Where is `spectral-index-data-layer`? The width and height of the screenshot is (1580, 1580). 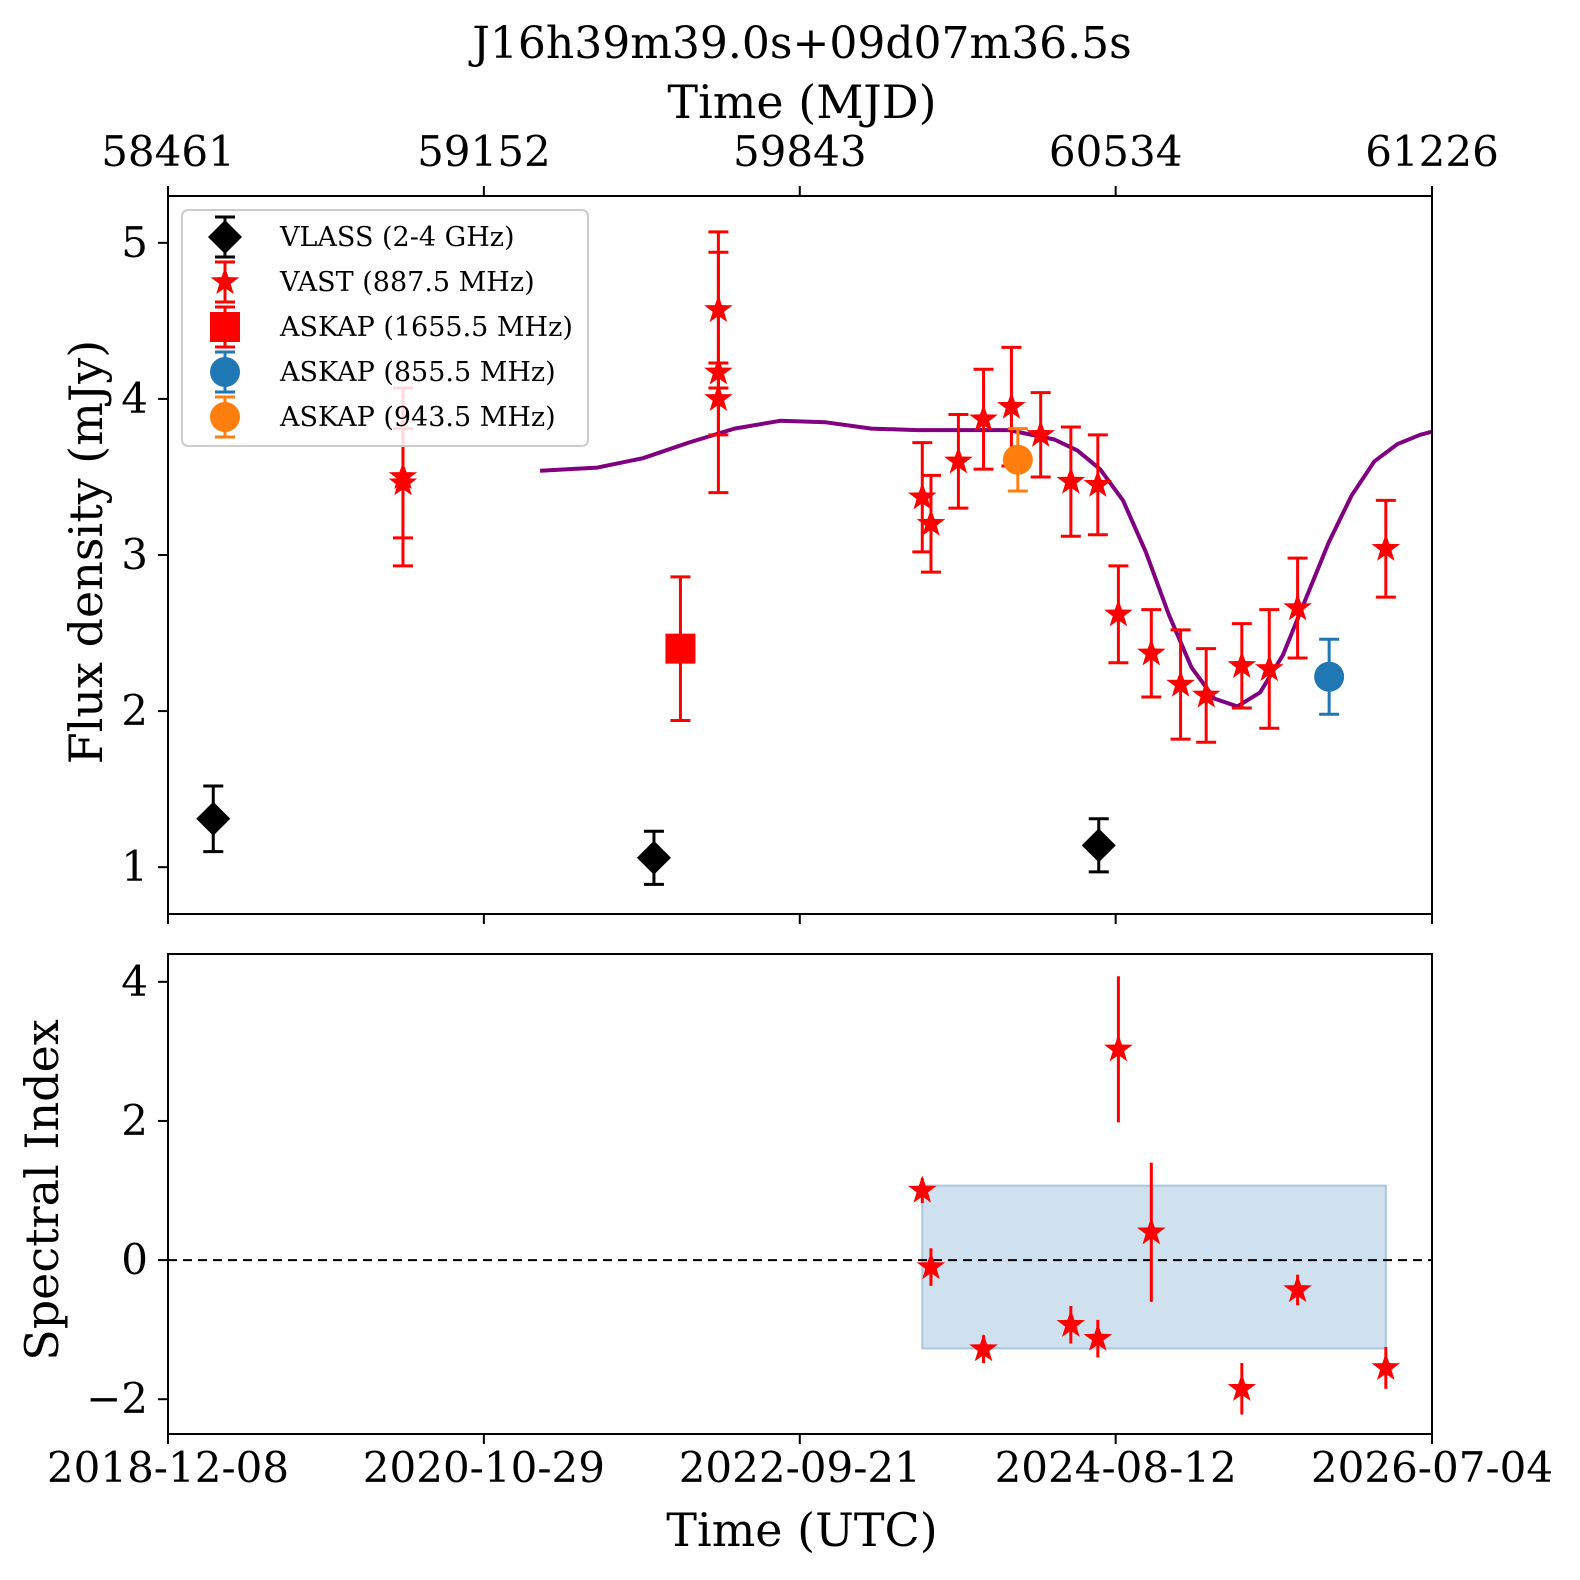
spectral-index-data-layer is located at coordinates (1154, 1195).